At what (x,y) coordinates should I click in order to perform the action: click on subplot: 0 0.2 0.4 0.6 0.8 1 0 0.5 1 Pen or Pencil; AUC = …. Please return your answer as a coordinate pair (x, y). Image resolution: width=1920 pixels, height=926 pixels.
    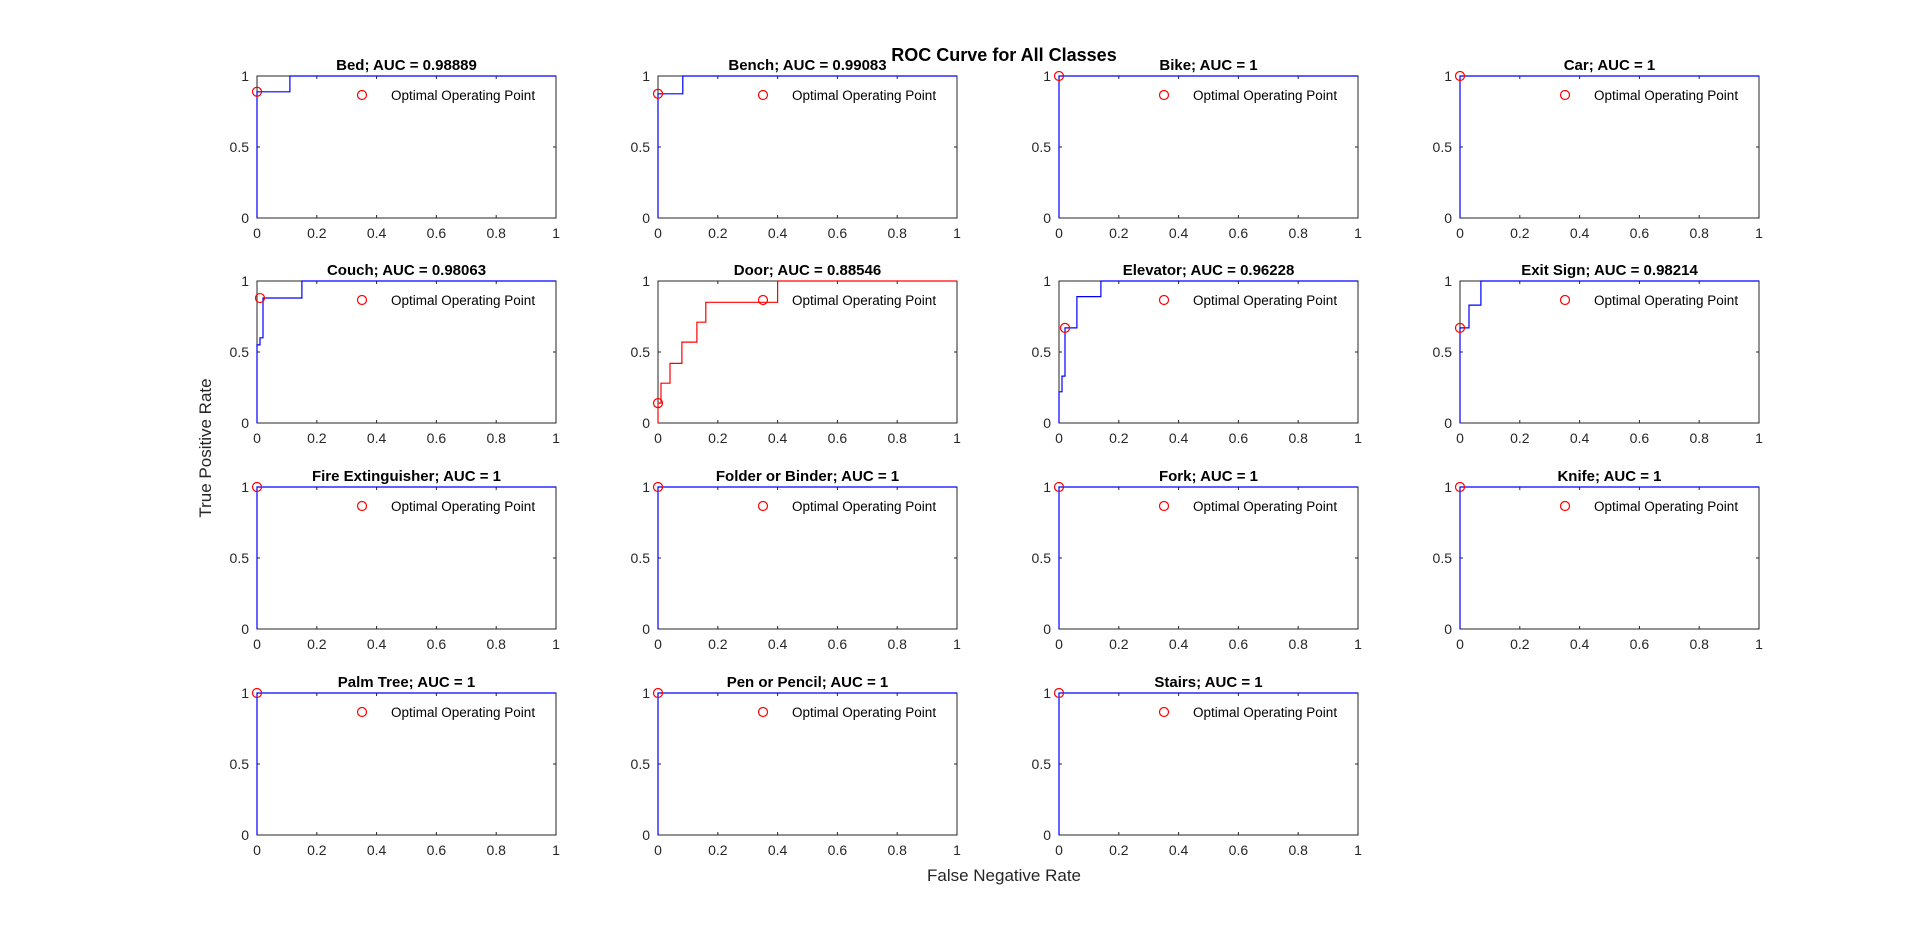
    Looking at the image, I should click on (796, 766).